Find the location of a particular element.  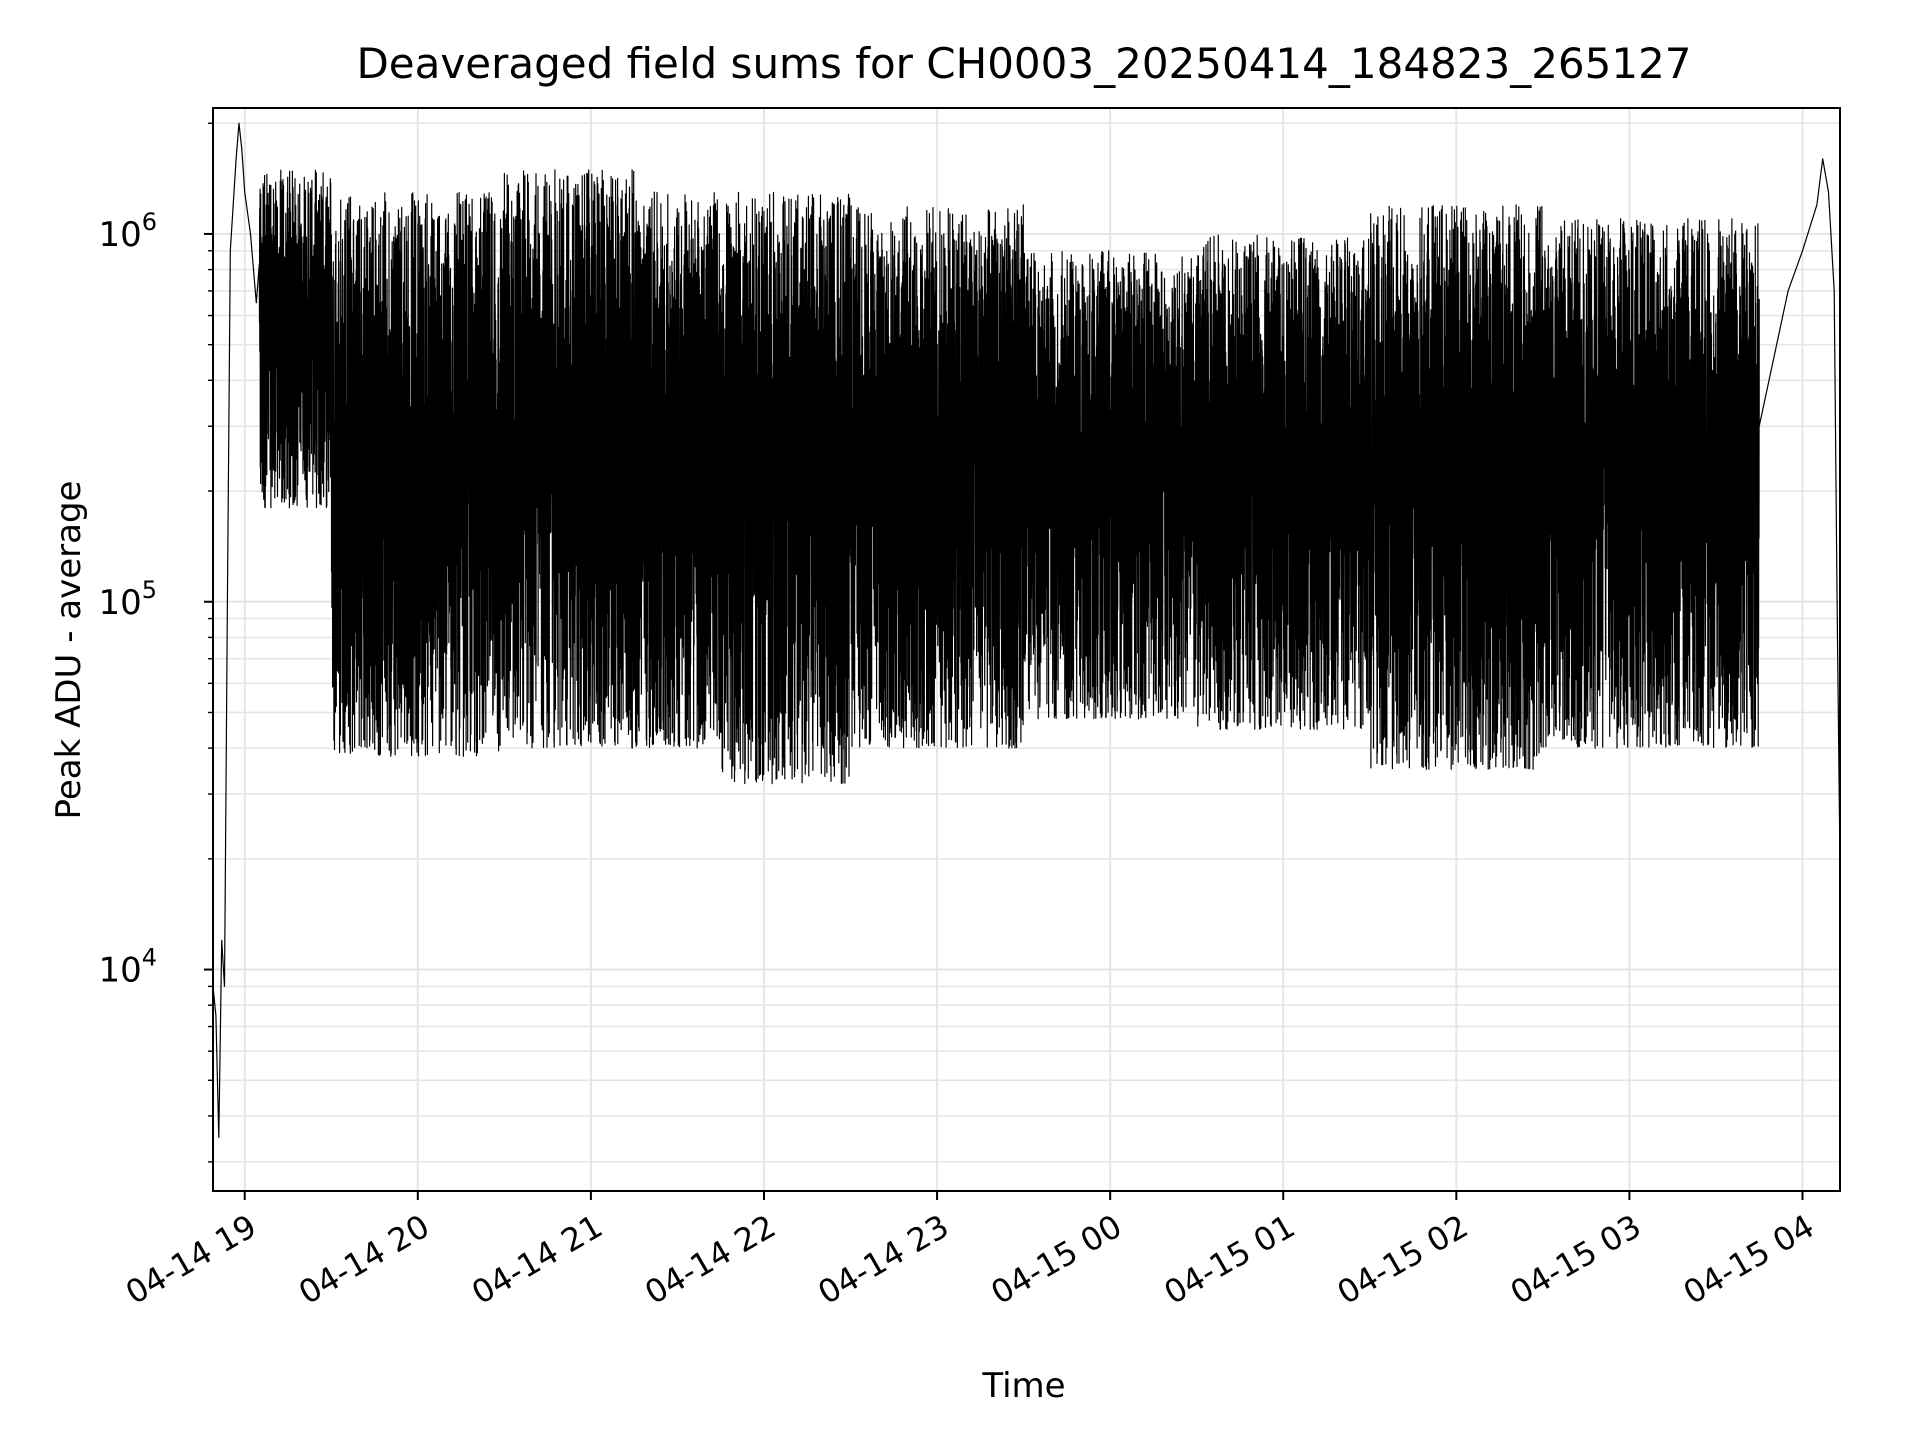

y-tick-label: 10⁴ is located at coordinates (127, 967).